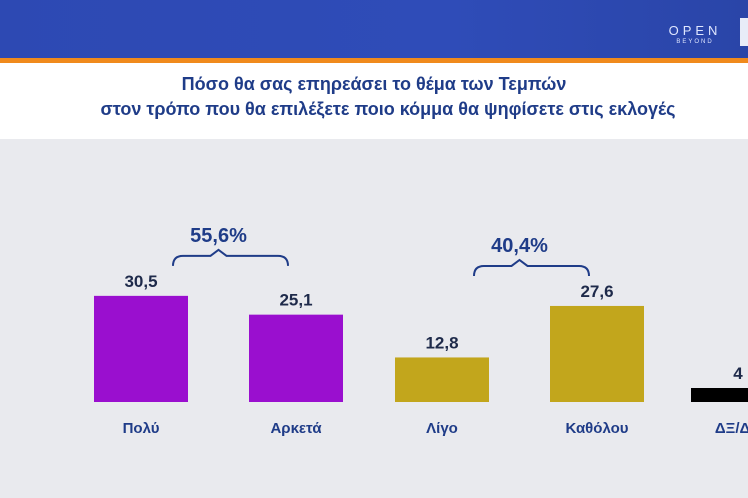 Image resolution: width=748 pixels, height=498 pixels. What do you see at coordinates (140, 281) in the screenshot?
I see `bar-value-label: 30,5` at bounding box center [140, 281].